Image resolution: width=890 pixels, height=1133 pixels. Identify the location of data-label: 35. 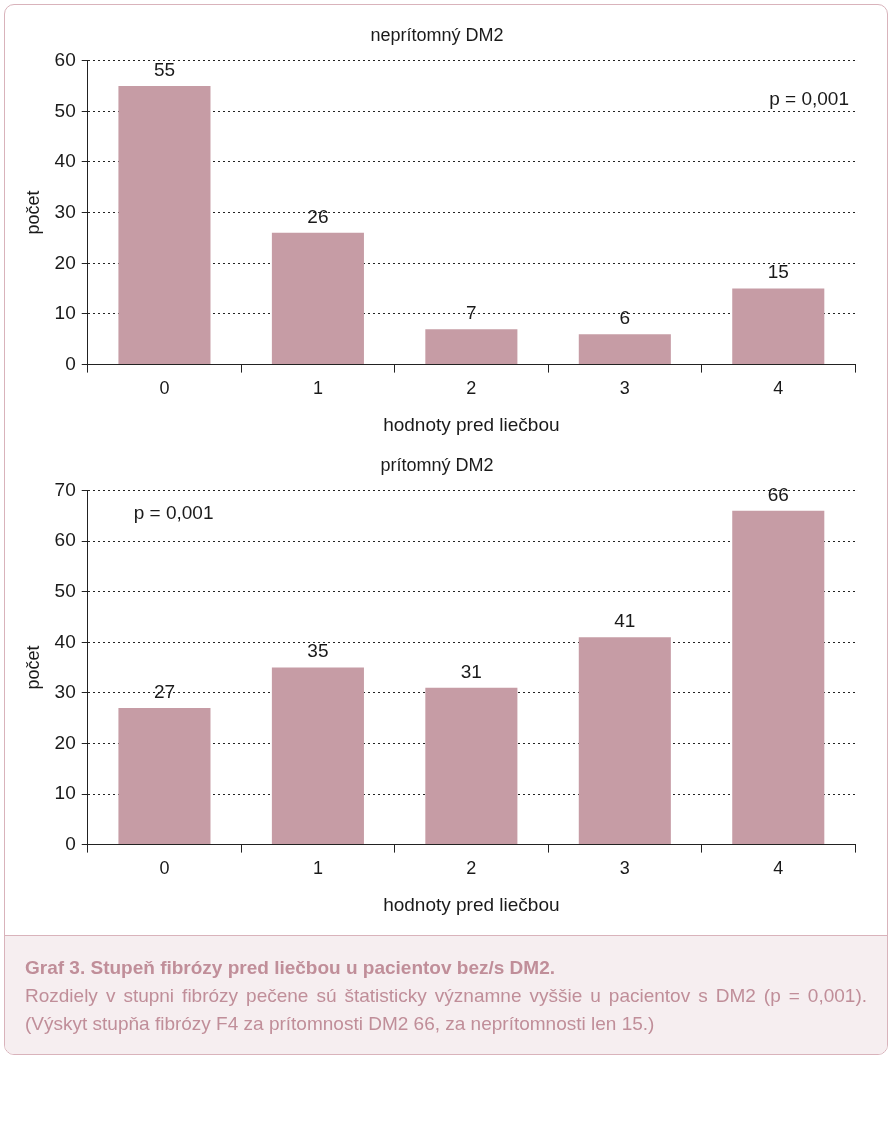
(318, 651).